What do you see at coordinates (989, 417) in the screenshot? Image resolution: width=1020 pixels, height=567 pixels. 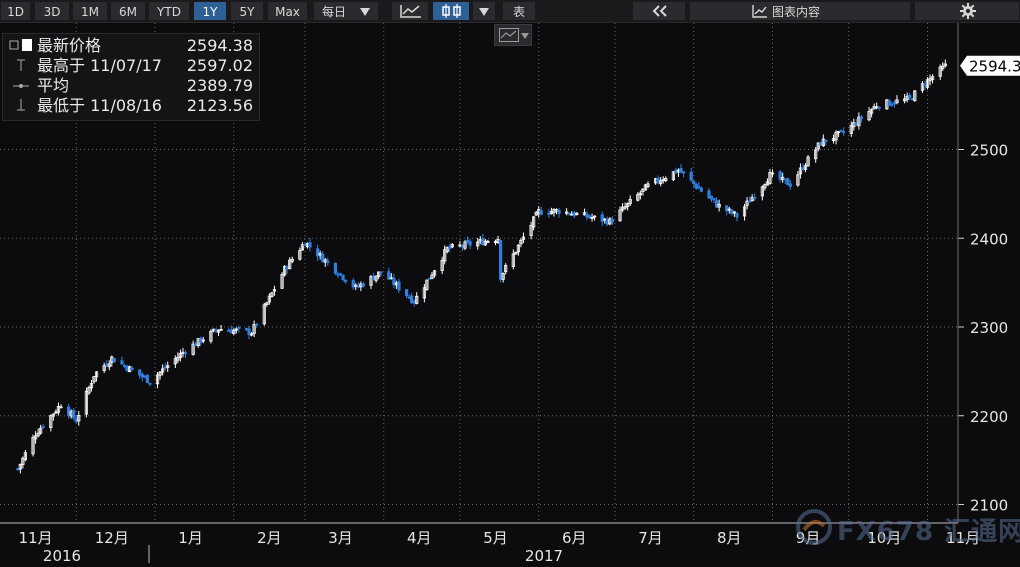 I see `y-tick-label: 2200` at bounding box center [989, 417].